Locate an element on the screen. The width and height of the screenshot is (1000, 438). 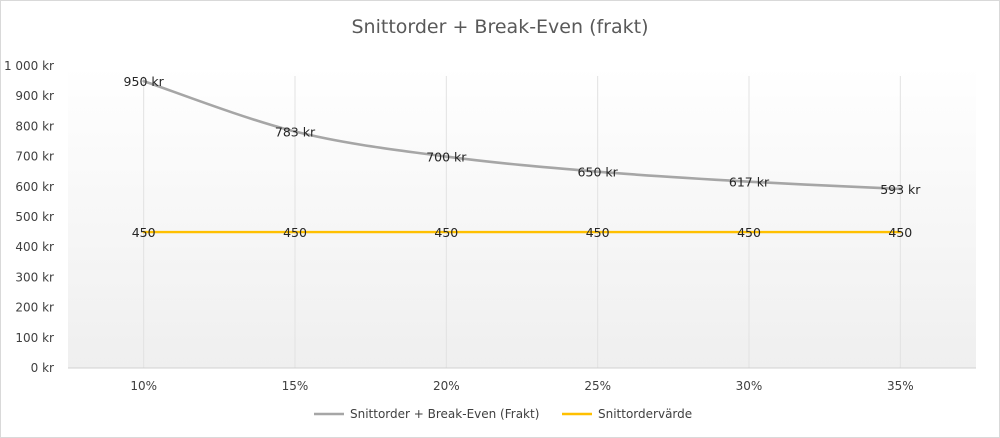
y-tick-label: 1 000 kr is located at coordinates (29, 66).